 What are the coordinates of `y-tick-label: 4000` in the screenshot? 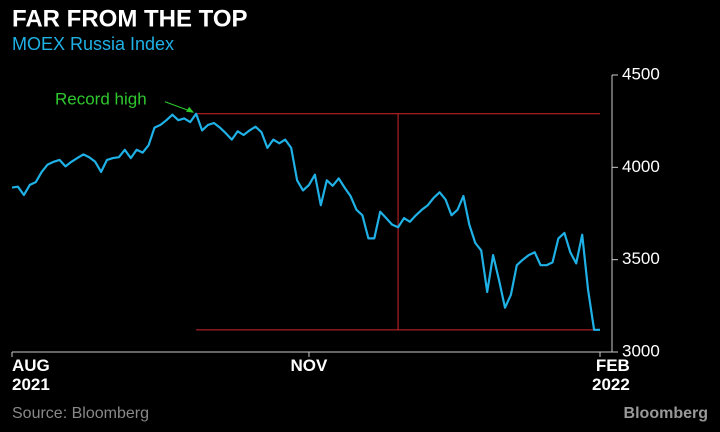 It's located at (641, 166).